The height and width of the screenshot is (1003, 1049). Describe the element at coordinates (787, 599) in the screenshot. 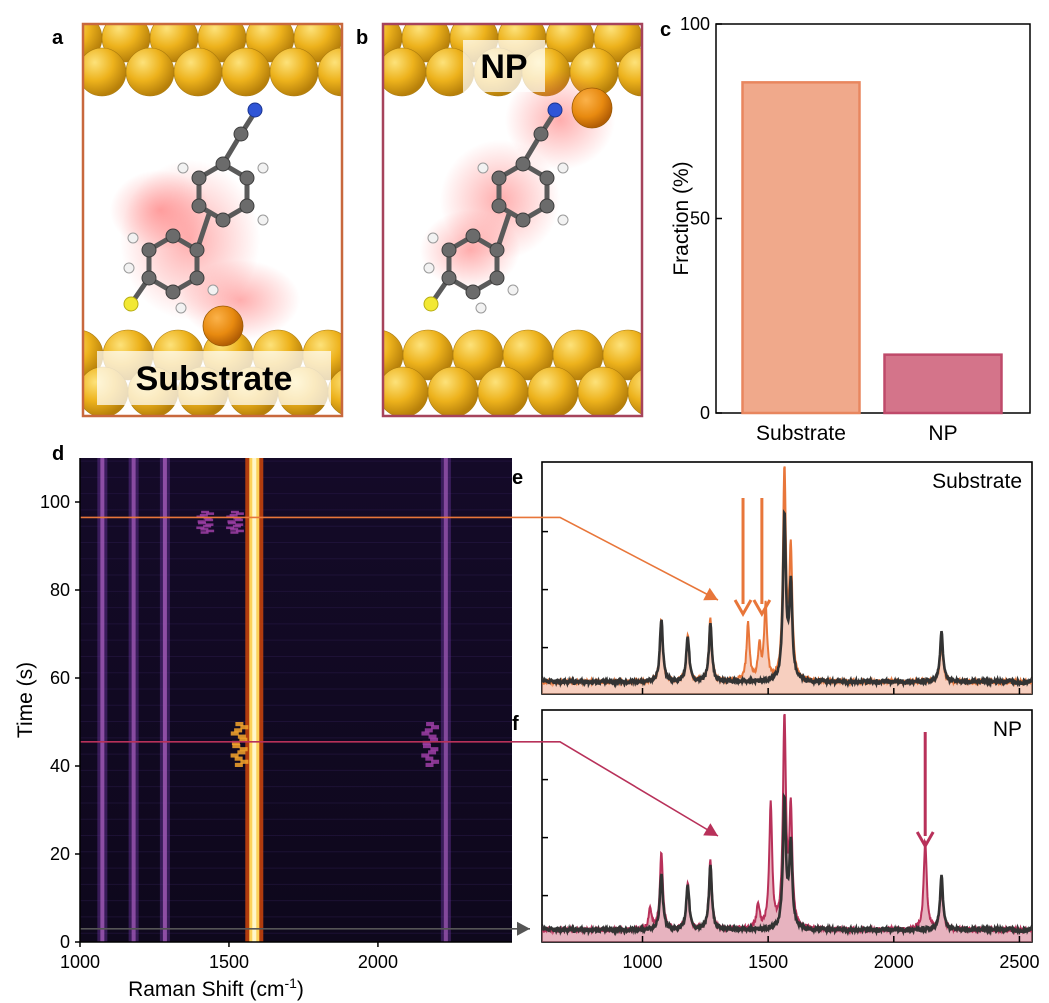

I see `reference-spectrum-line` at that location.